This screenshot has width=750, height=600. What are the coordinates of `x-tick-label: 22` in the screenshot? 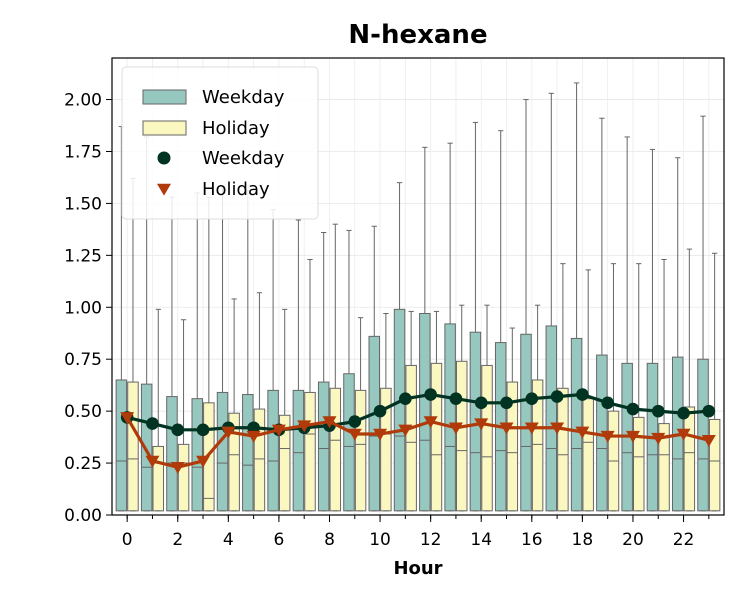 It's located at (684, 540).